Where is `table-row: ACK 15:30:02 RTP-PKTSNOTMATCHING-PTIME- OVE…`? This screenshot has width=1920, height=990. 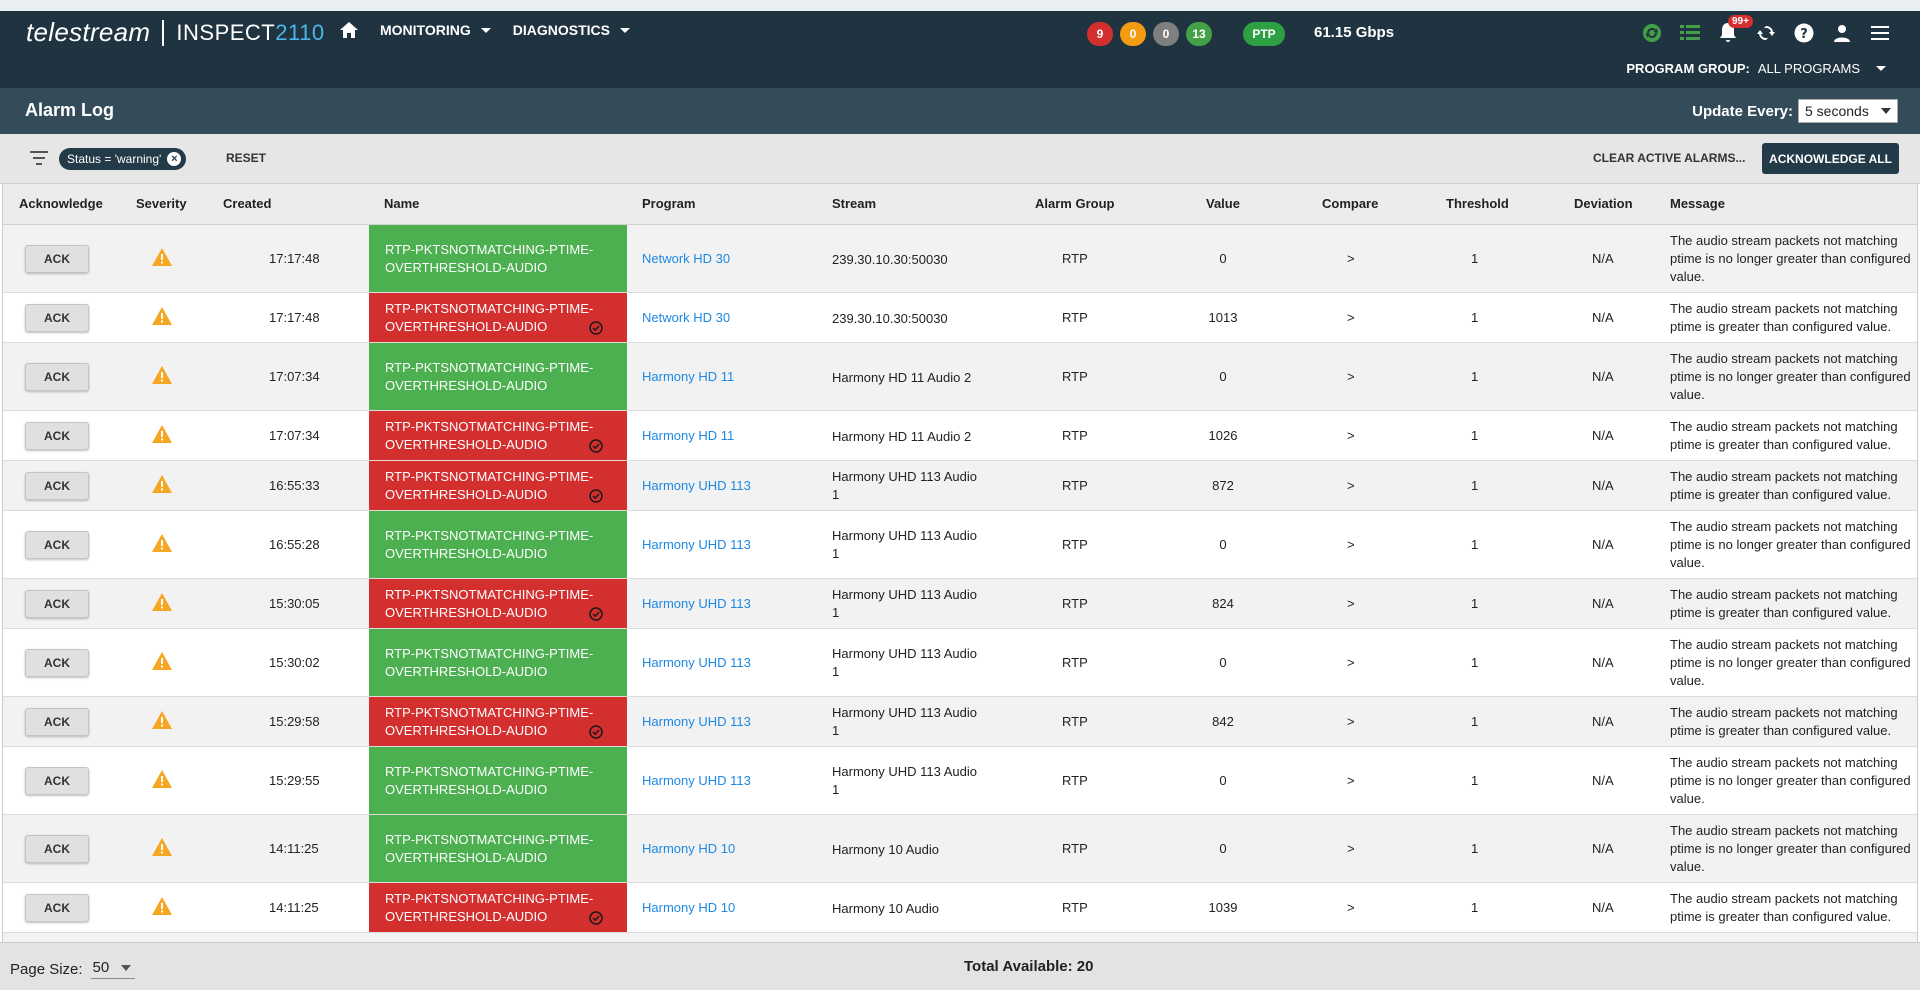 table-row: ACK 15:30:02 RTP-PKTSNOTMATCHING-PTIME- OVE… is located at coordinates (960, 663).